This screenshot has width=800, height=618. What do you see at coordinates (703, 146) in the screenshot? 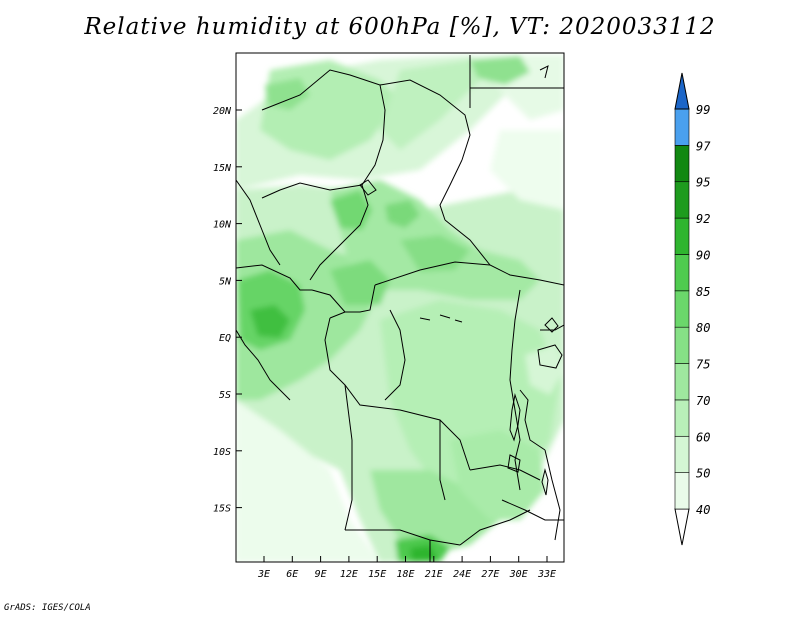
I see `colorbar-label: 97` at bounding box center [703, 146].